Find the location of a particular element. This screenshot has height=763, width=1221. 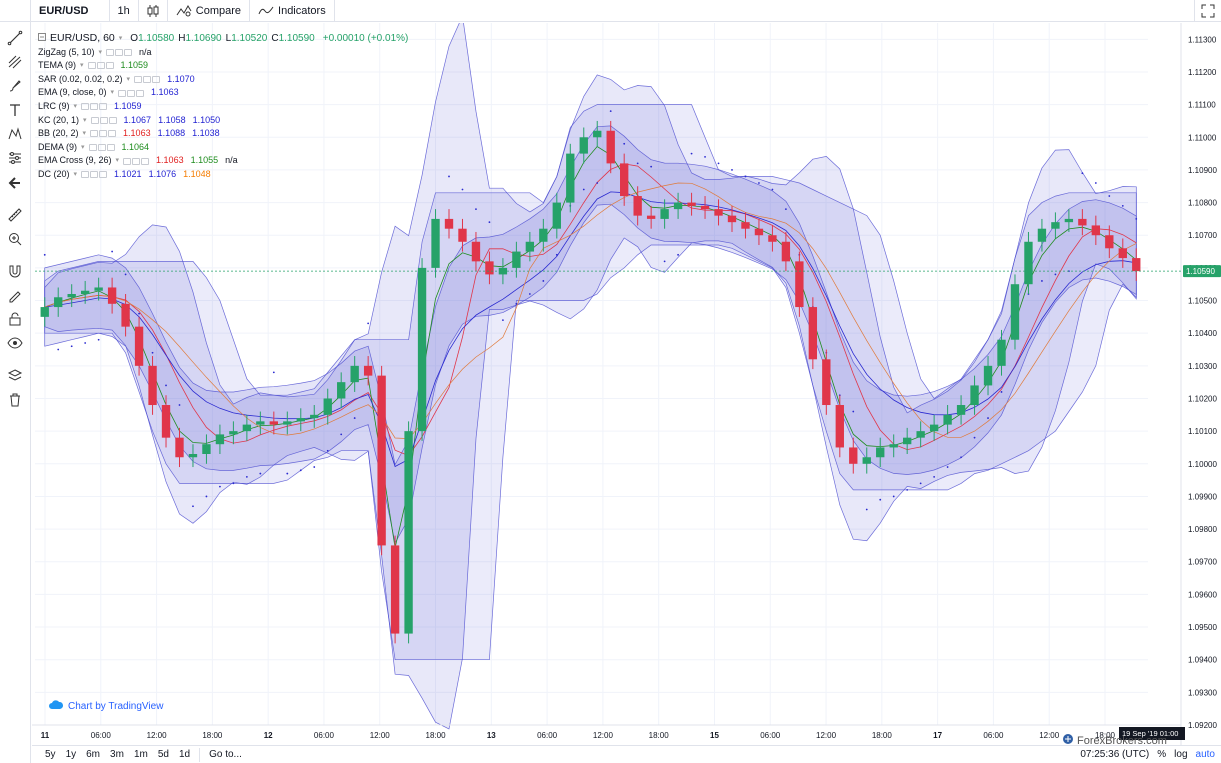

stay-drawing-icon is located at coordinates (15, 295).